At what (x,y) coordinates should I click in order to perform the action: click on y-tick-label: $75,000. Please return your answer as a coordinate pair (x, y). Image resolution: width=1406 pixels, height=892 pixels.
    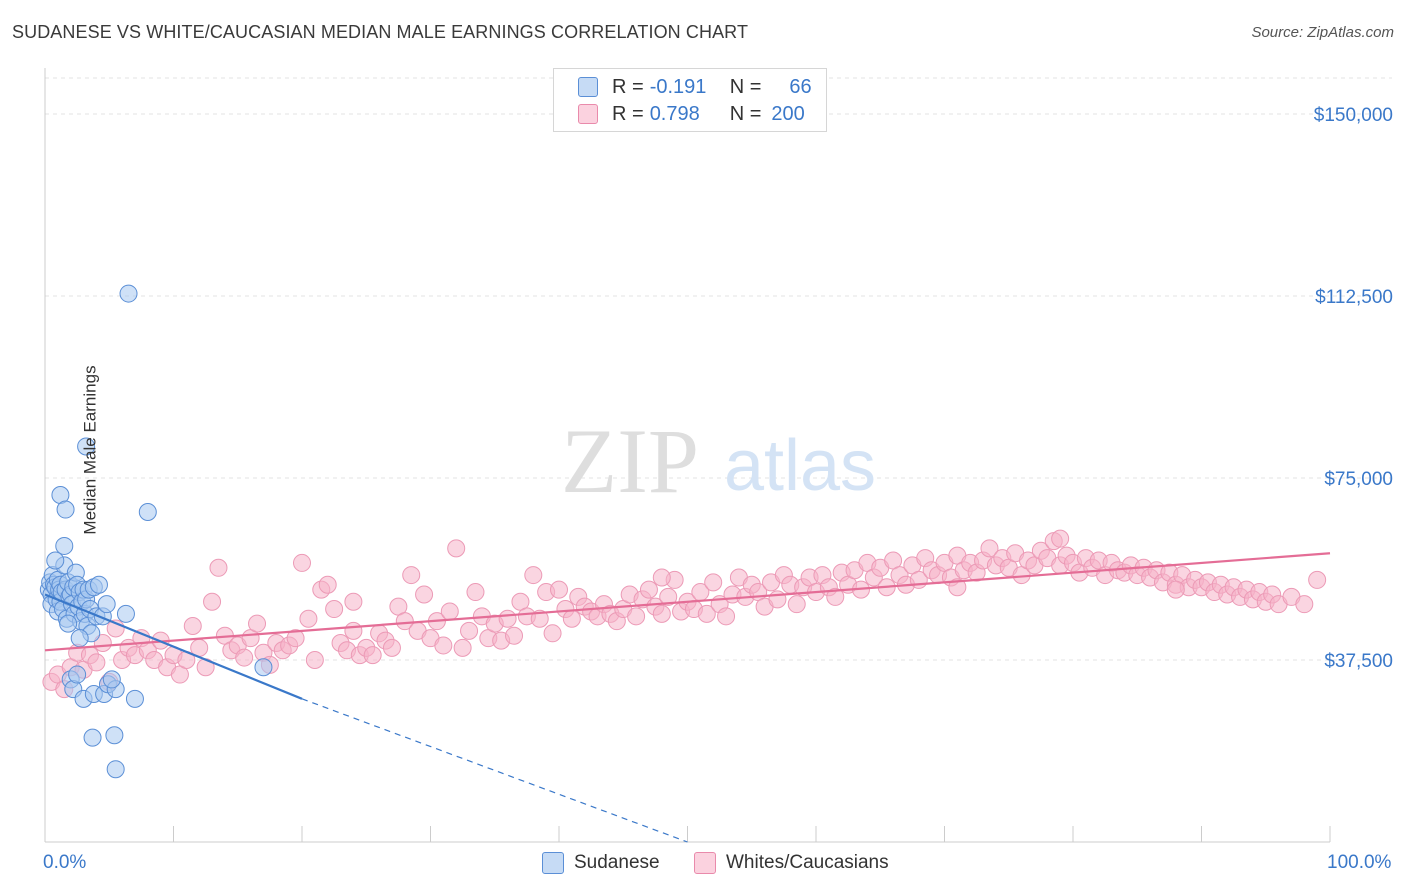
    Looking at the image, I should click on (1358, 479).